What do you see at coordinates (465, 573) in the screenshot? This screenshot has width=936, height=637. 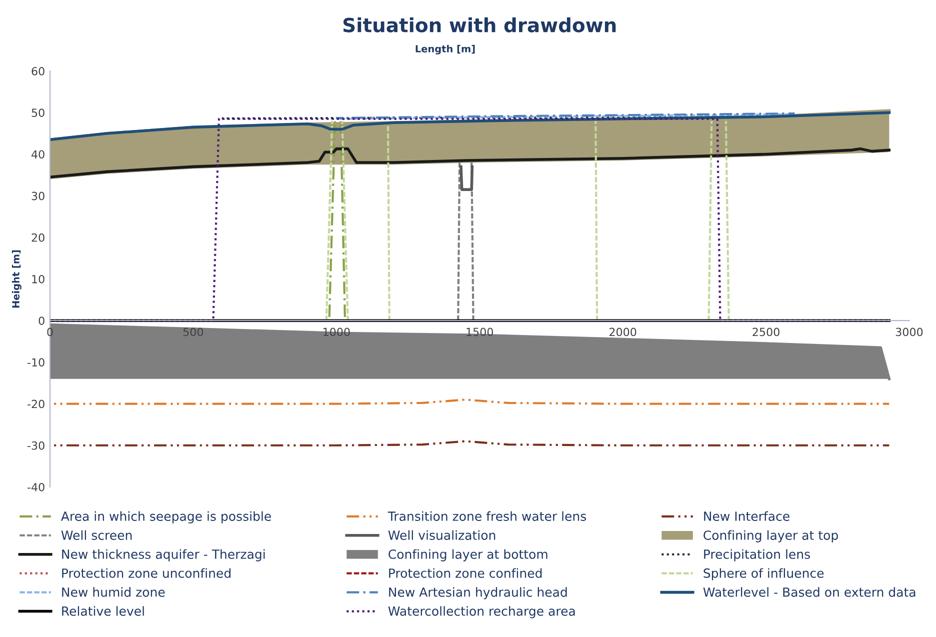 I see `legend-label: Protection zone confined` at bounding box center [465, 573].